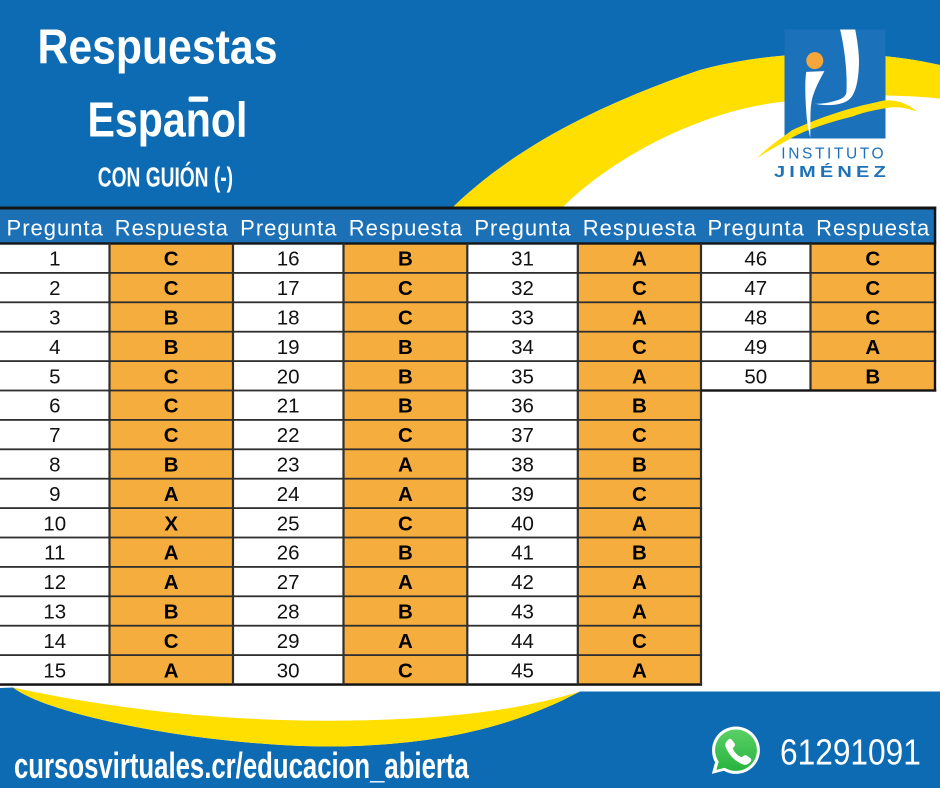 This screenshot has width=940, height=793. Describe the element at coordinates (288, 494) in the screenshot. I see `svg-text: 24` at that location.